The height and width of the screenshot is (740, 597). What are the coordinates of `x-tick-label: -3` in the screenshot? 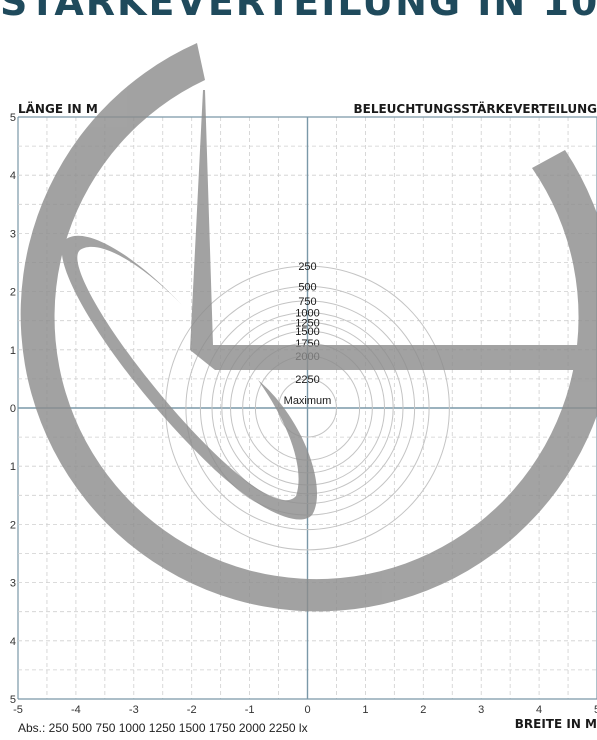 It's located at (134, 710).